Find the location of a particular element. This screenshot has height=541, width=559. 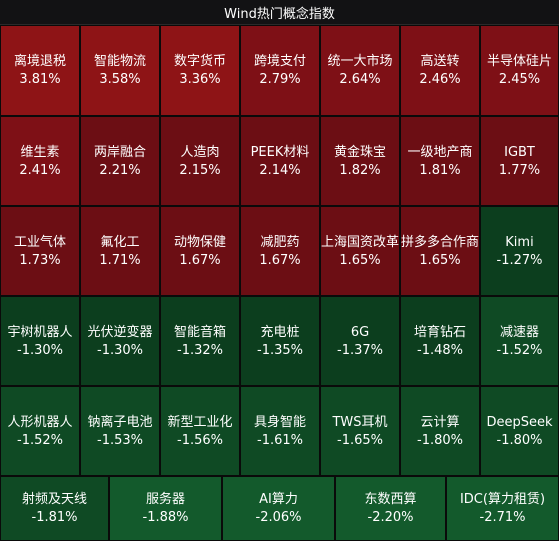

tile-change-percent: 2.46% is located at coordinates (440, 79).